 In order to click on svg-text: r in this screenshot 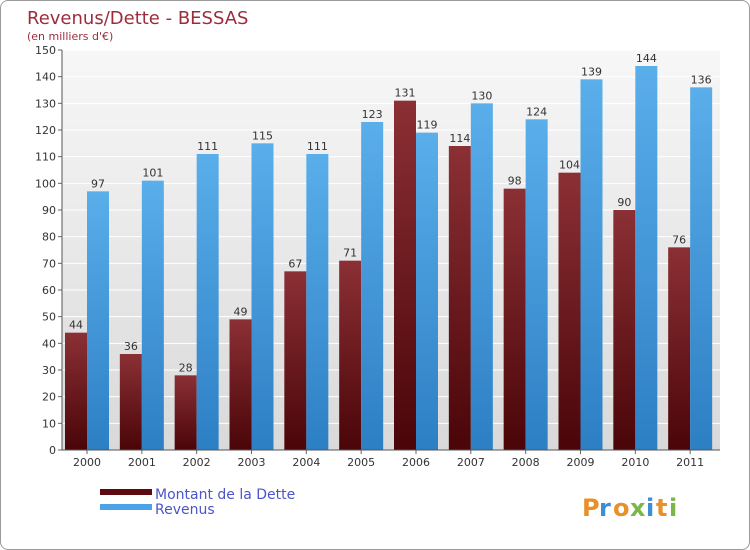, I will do `click(605, 508)`.